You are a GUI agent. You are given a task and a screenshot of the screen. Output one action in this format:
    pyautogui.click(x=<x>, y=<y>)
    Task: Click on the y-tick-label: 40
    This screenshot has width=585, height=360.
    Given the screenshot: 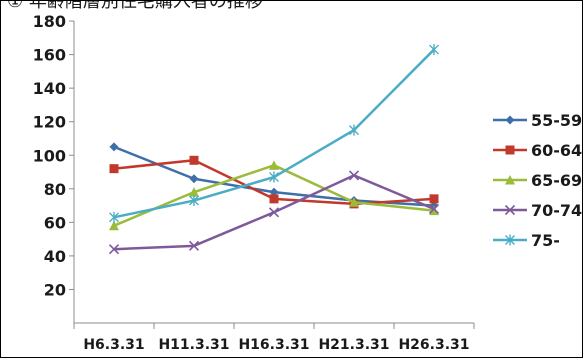 What is the action you would take?
    pyautogui.click(x=55, y=256)
    